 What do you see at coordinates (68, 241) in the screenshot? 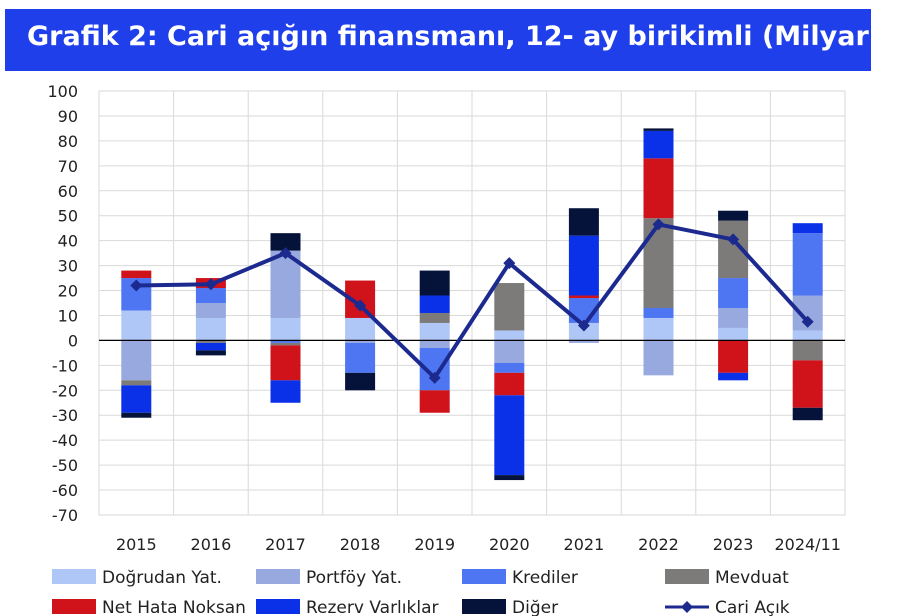
I see `y-tick-label: 40` at bounding box center [68, 241].